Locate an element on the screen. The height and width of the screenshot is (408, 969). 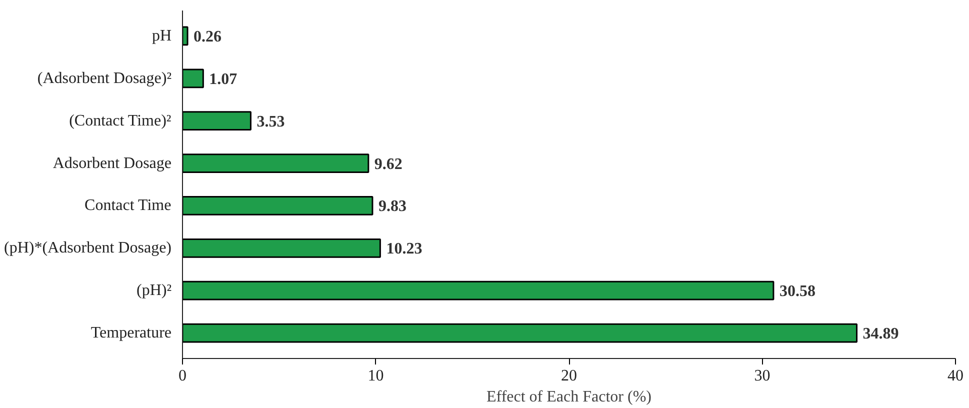
x-tick-label: 10 is located at coordinates (376, 376).